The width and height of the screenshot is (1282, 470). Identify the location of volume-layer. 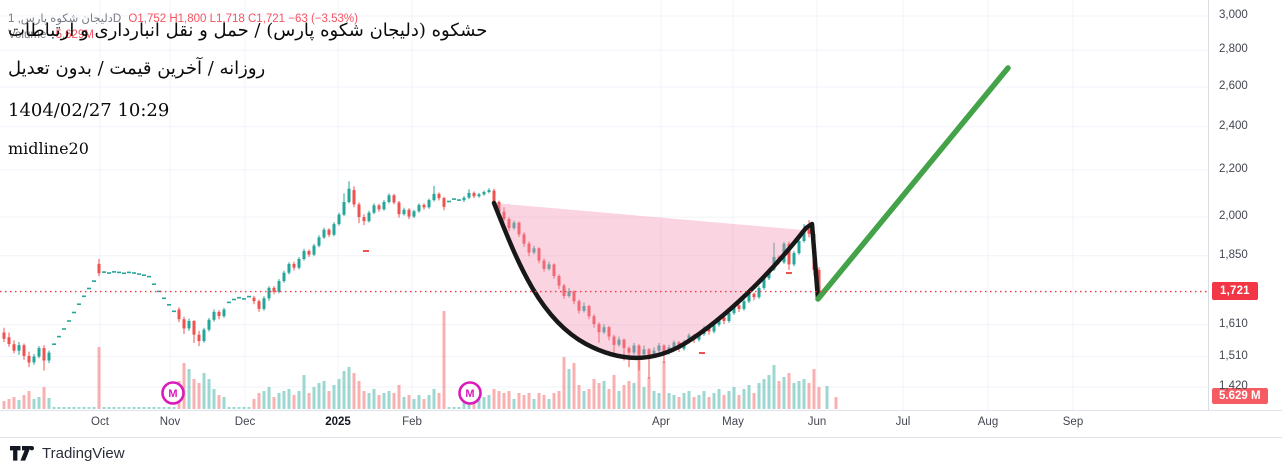
(420, 360).